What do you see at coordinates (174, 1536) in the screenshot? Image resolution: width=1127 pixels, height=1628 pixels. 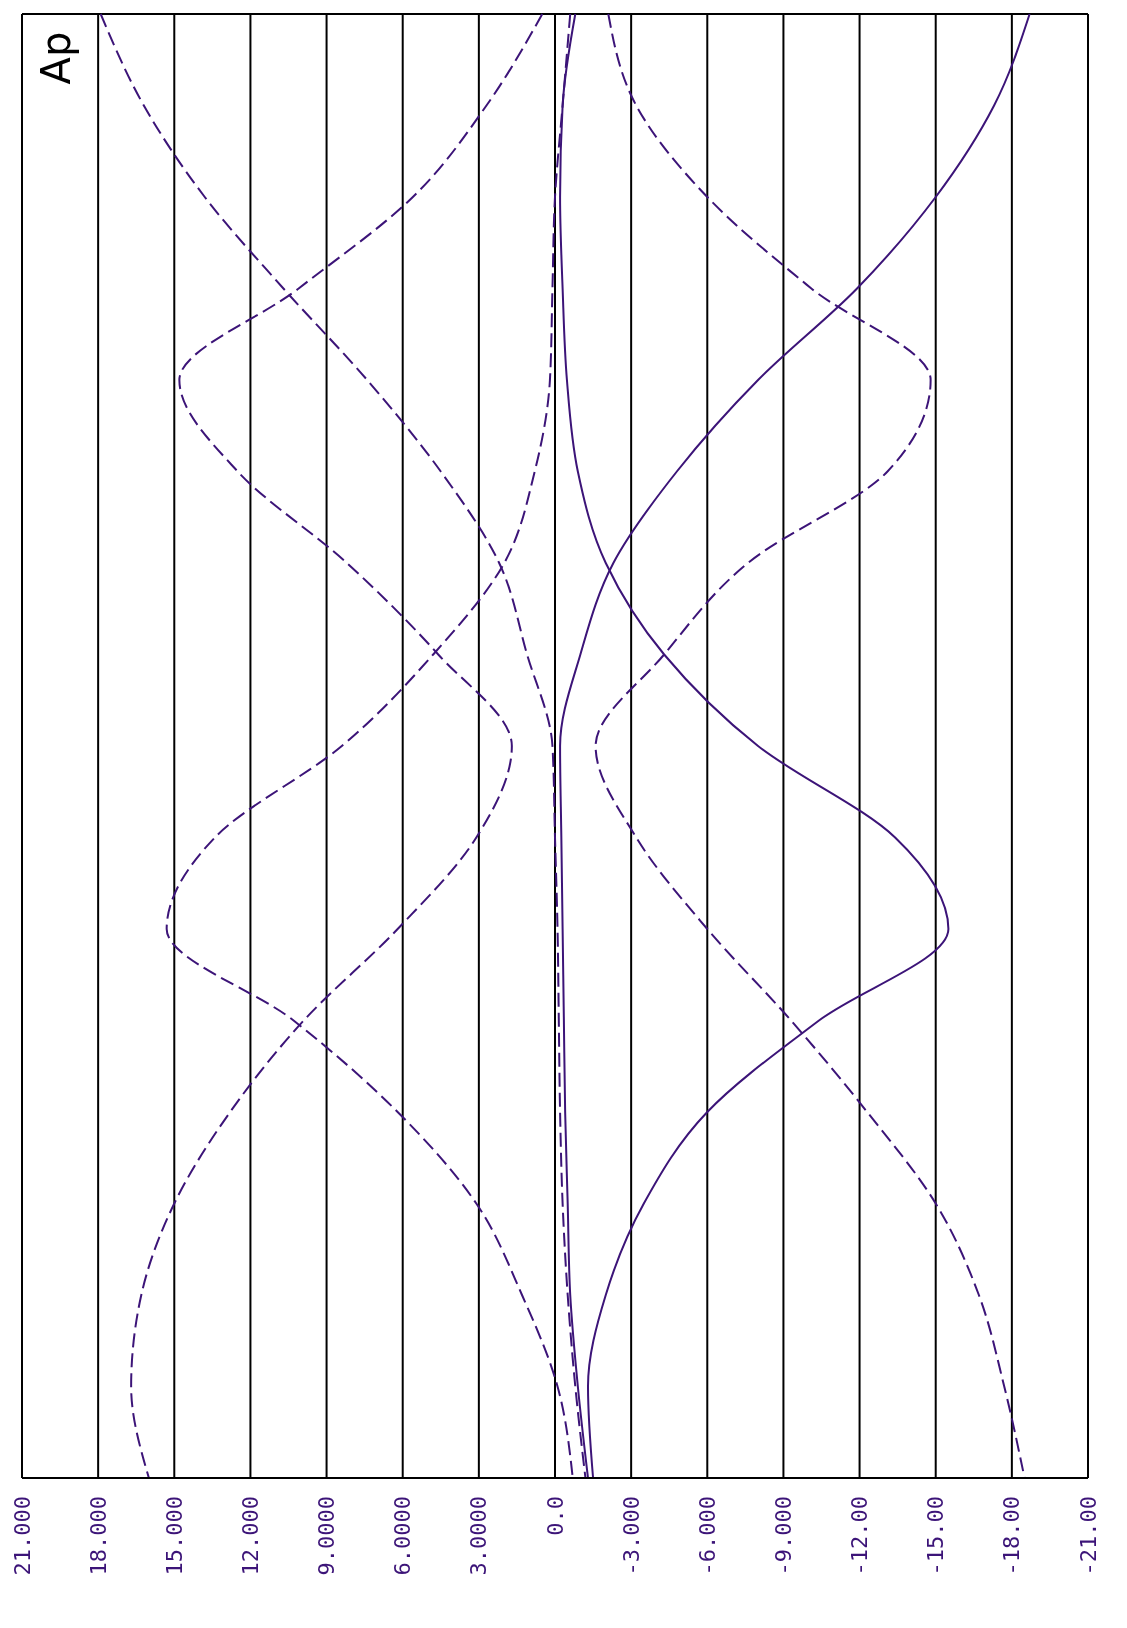 I see `x-tick-label: 15.000` at bounding box center [174, 1536].